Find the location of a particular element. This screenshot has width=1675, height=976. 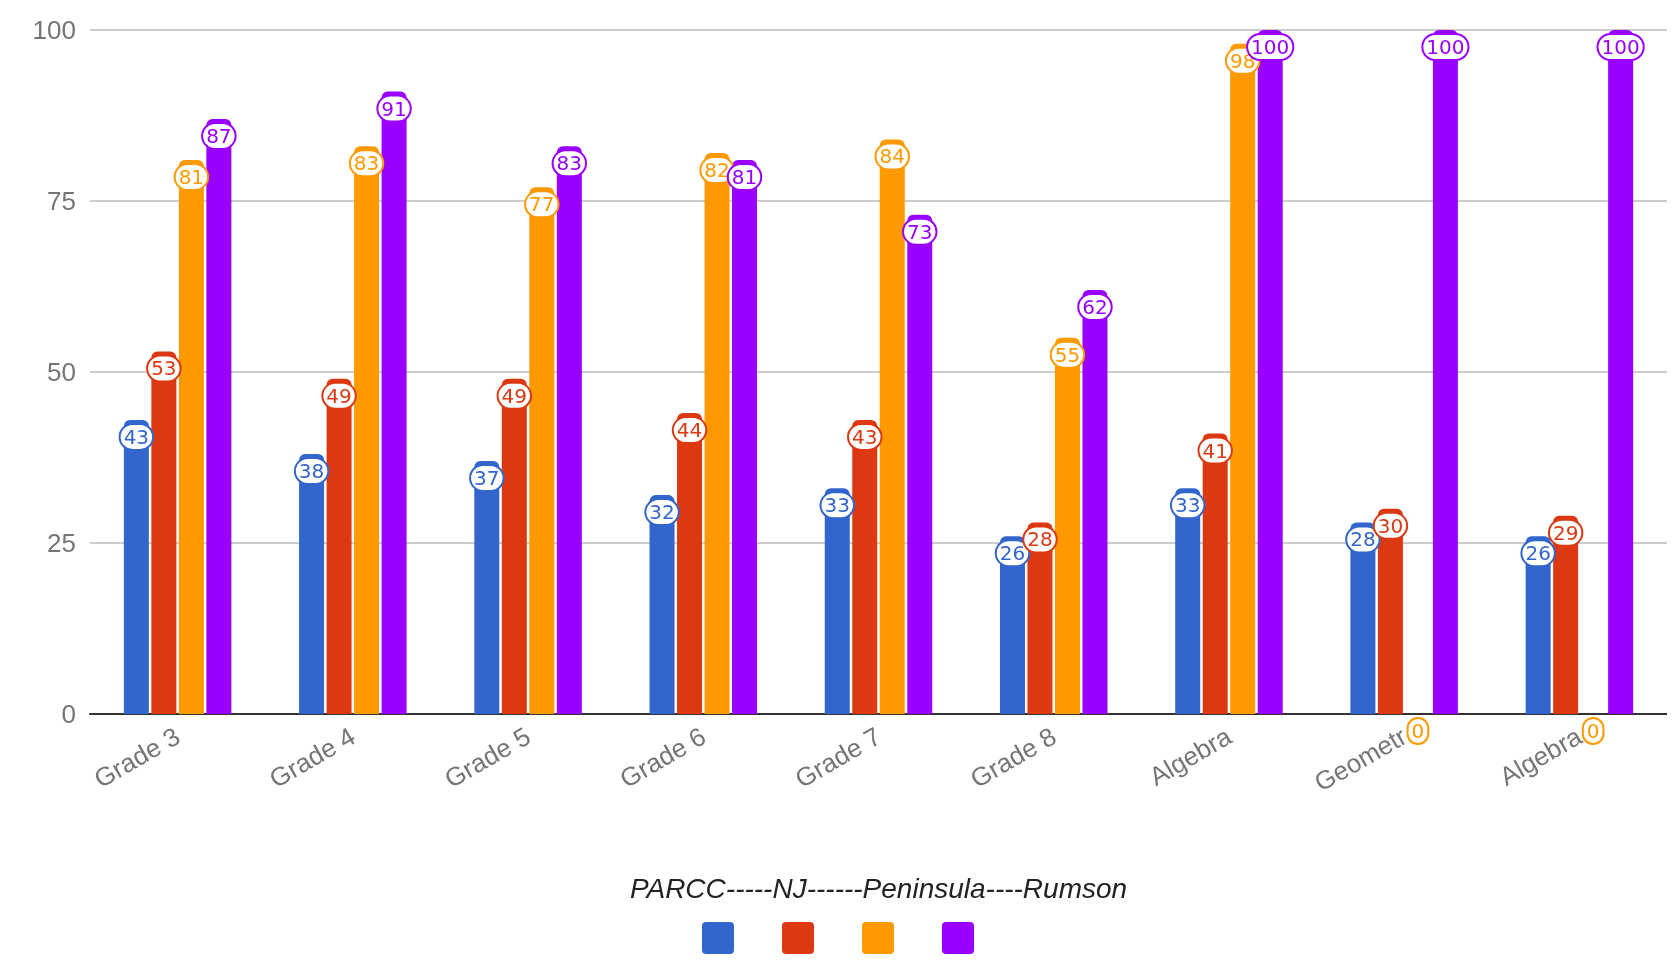

data-label: 77 is located at coordinates (542, 204).